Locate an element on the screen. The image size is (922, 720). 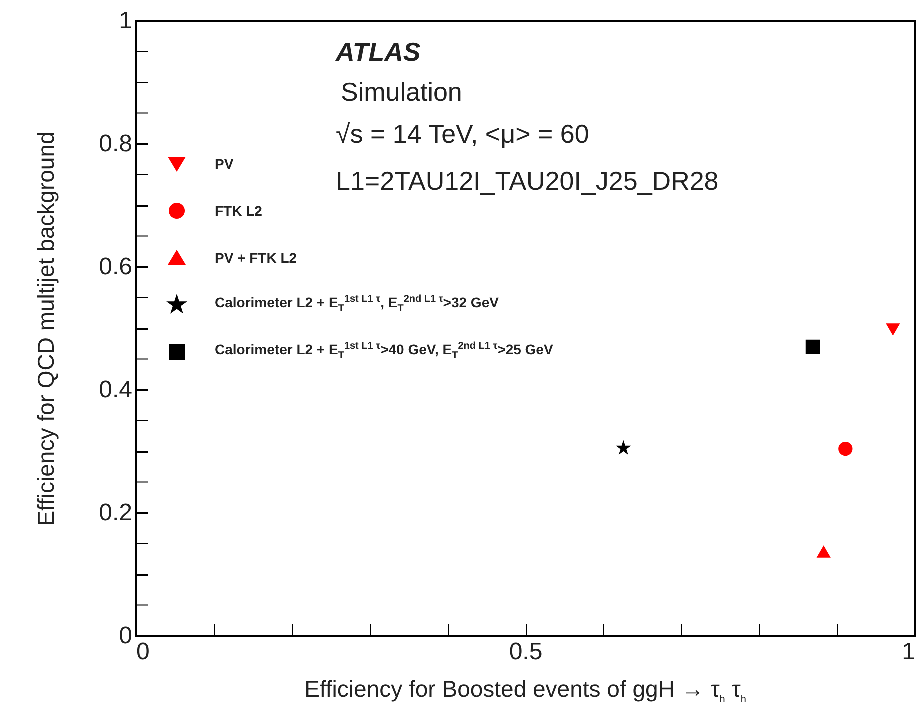
legend-label: FTK L2 is located at coordinates (238, 210).